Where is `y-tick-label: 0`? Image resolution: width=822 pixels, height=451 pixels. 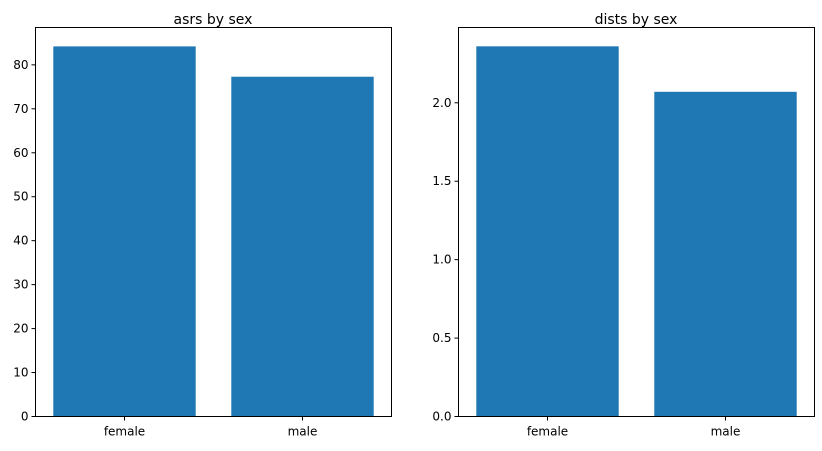
y-tick-label: 0 is located at coordinates (25, 417).